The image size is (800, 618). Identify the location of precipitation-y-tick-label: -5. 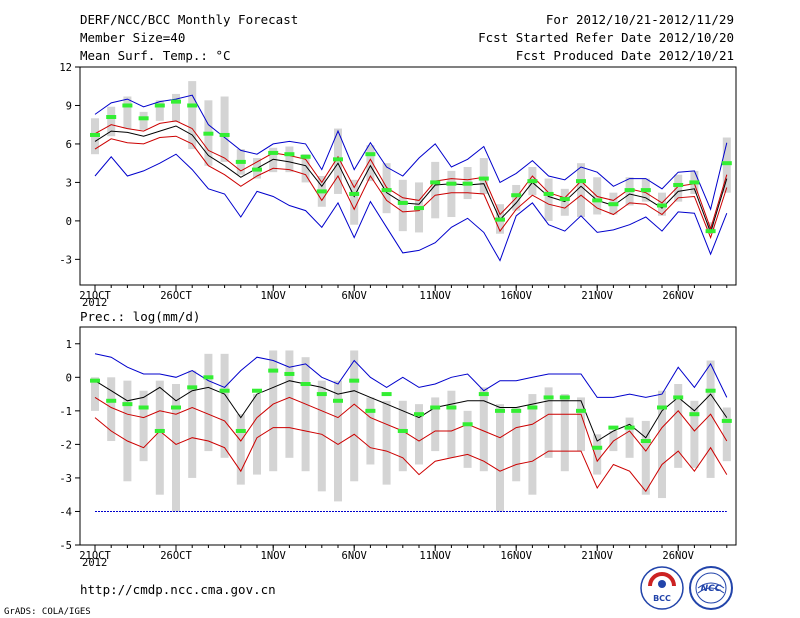
(65, 546).